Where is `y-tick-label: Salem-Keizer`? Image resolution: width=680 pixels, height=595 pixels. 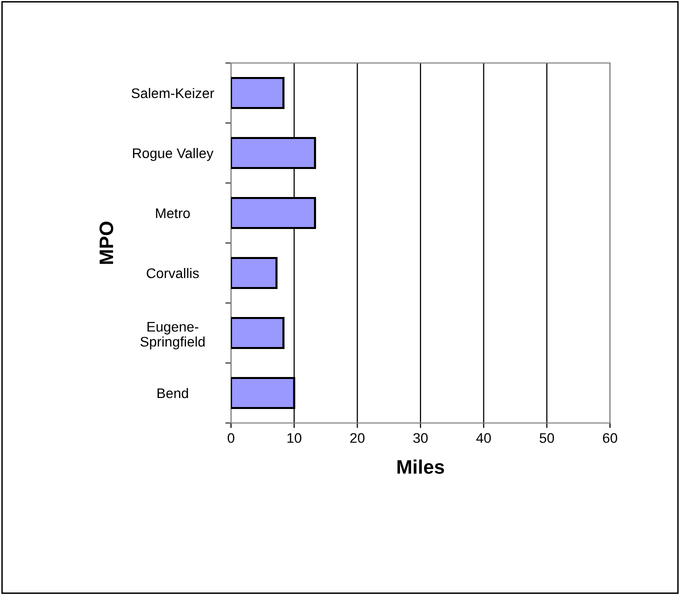 y-tick-label: Salem-Keizer is located at coordinates (173, 93).